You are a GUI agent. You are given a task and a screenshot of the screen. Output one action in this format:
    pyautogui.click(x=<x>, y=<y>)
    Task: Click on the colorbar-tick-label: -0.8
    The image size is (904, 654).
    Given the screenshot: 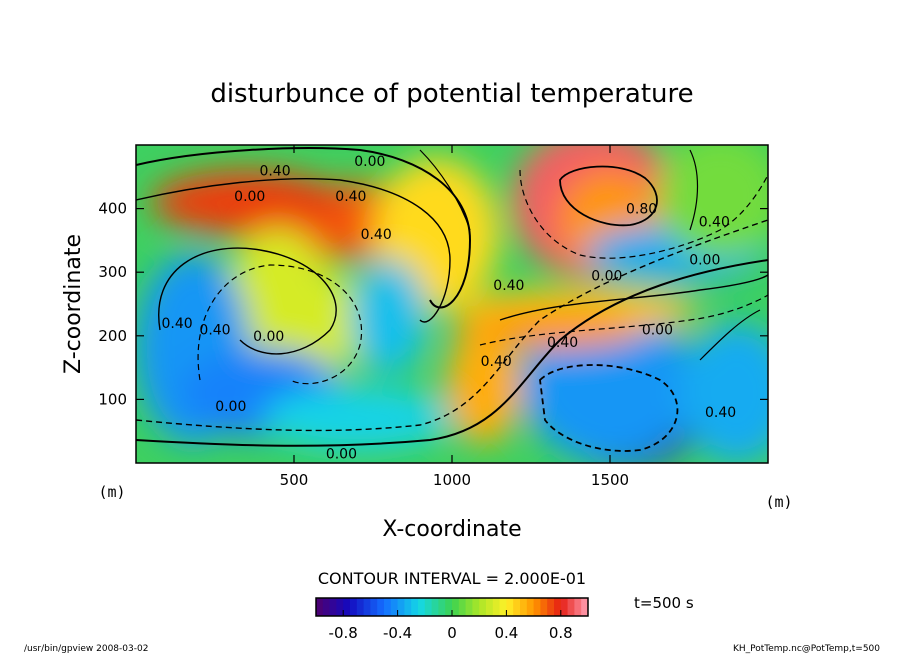 What is the action you would take?
    pyautogui.click(x=343, y=633)
    